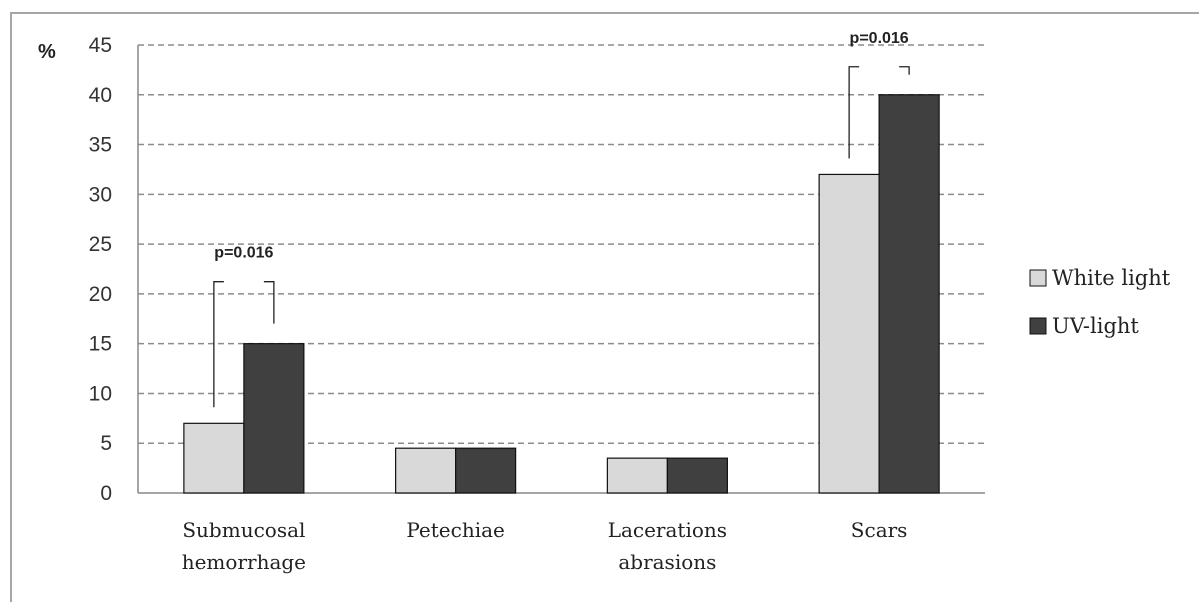 The height and width of the screenshot is (602, 1203). I want to click on y-tick-label: 40, so click(100, 95).